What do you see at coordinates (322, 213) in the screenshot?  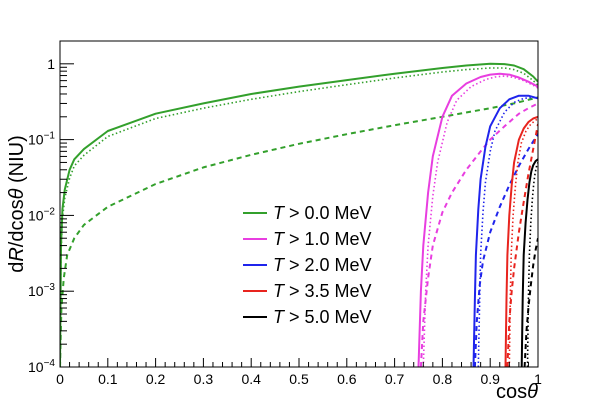 I see `legend-label: T > 0.0 MeV` at bounding box center [322, 213].